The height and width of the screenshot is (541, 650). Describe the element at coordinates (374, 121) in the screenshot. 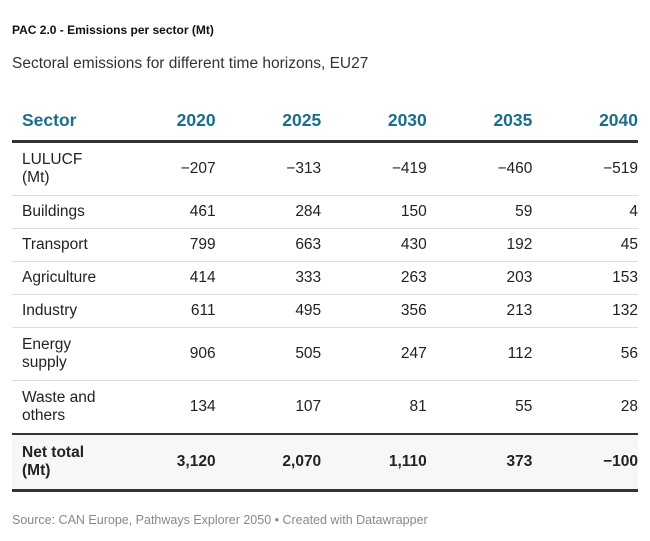

I see `column-header-2030: 2030` at that location.